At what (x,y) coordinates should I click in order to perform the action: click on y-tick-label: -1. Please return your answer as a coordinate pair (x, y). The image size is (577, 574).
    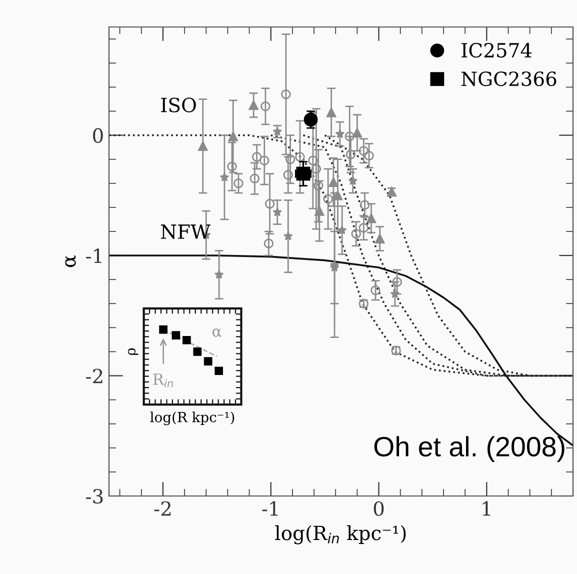
    Looking at the image, I should click on (94, 255).